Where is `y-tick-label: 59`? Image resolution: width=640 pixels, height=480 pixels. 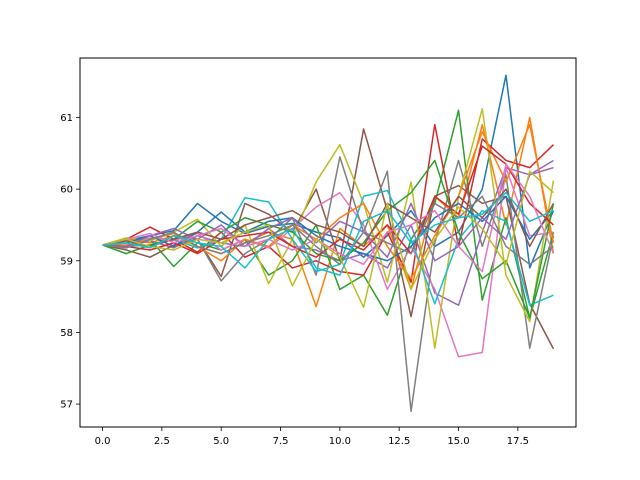 y-tick-label: 59 is located at coordinates (66, 261).